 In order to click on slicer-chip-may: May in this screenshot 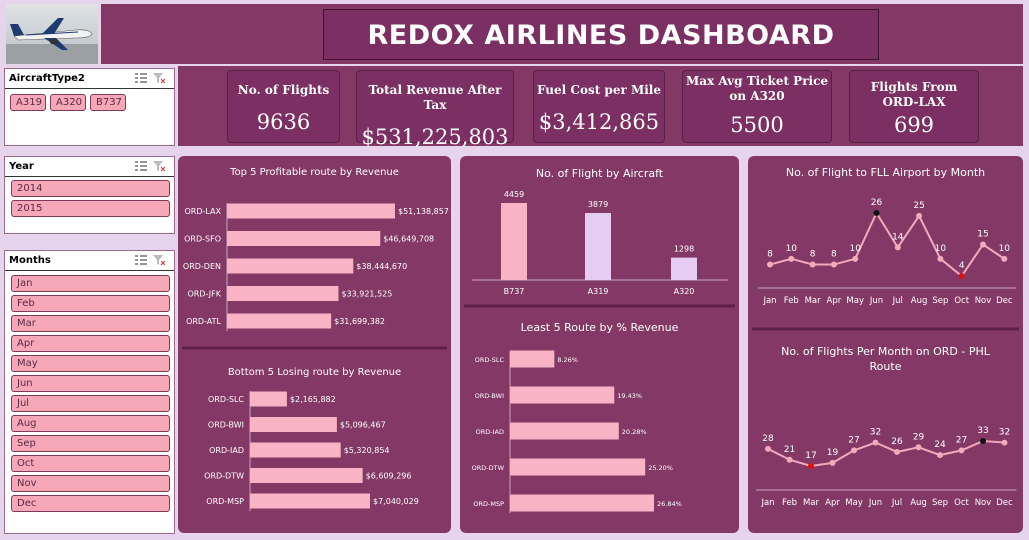, I will do `click(90, 363)`.